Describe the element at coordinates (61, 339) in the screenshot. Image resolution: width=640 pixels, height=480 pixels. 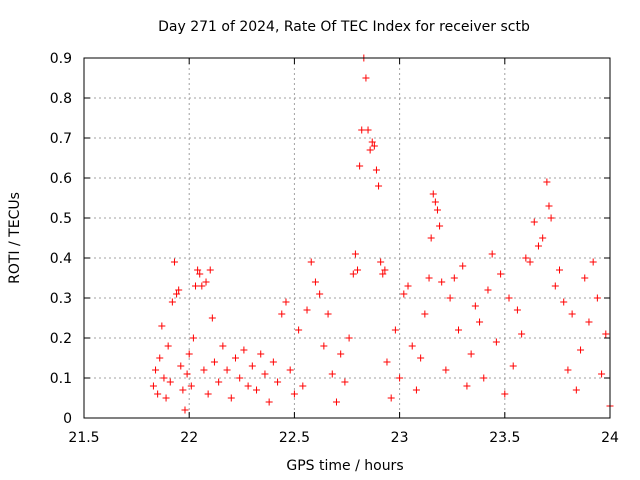
I see `y-tick-label: 0.2` at that location.